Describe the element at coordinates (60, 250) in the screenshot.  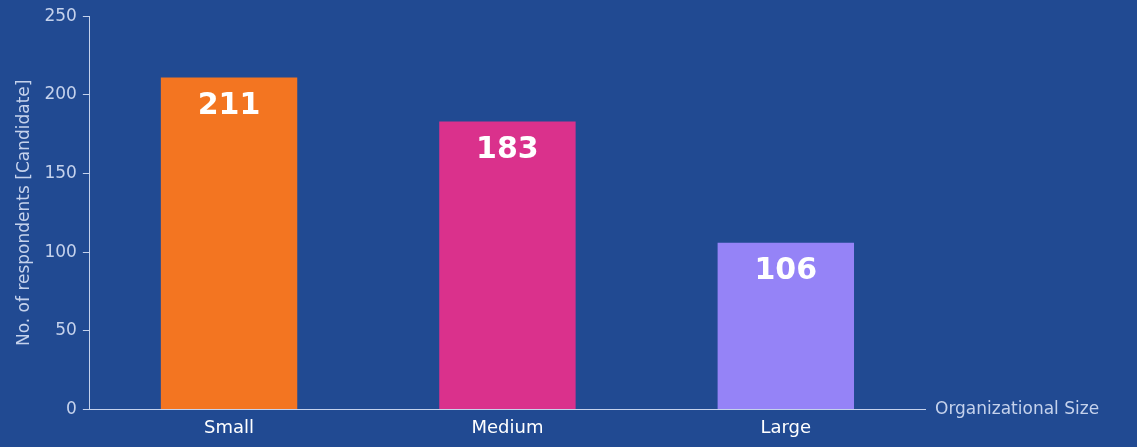
I see `y-tick-label: 100` at that location.